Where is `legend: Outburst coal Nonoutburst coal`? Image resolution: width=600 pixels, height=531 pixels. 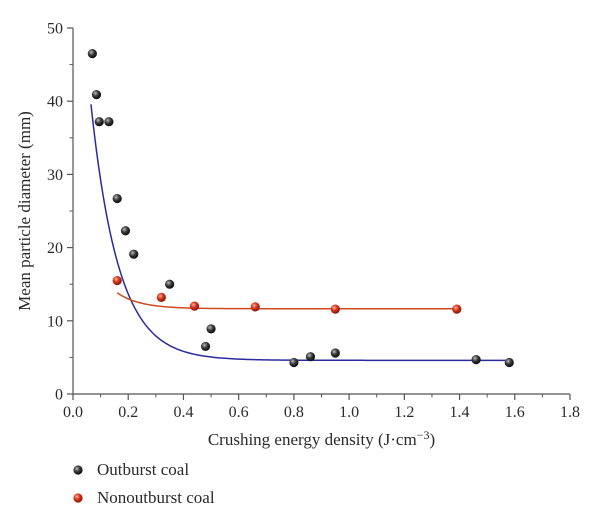 legend: Outburst coal Nonoutburst coal is located at coordinates (144, 483).